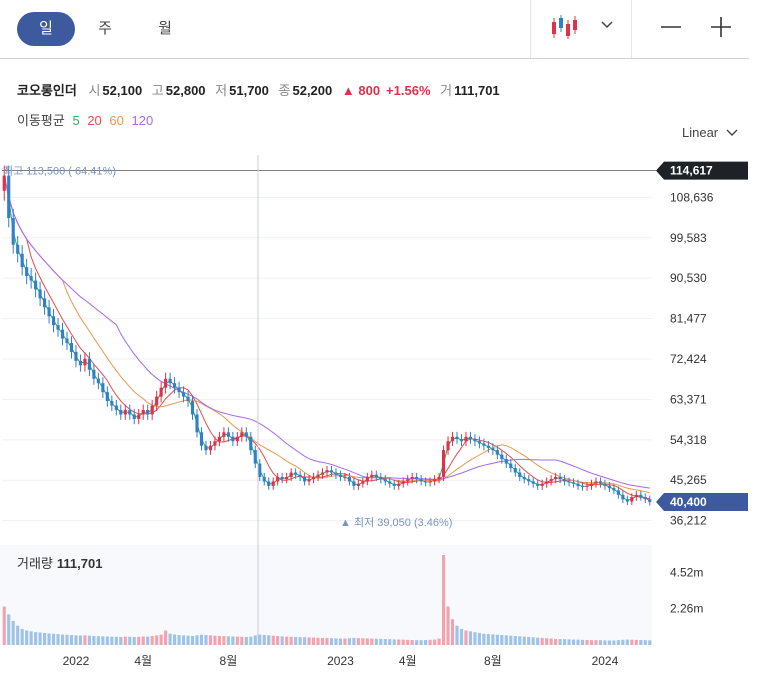  Describe the element at coordinates (116, 120) in the screenshot. I see `ma60-legend: 60` at that location.